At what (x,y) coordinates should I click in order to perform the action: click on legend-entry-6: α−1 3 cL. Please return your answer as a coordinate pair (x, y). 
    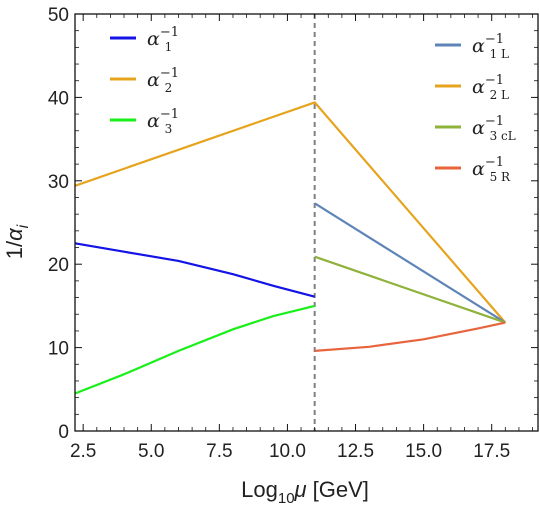
    Looking at the image, I should click on (475, 128).